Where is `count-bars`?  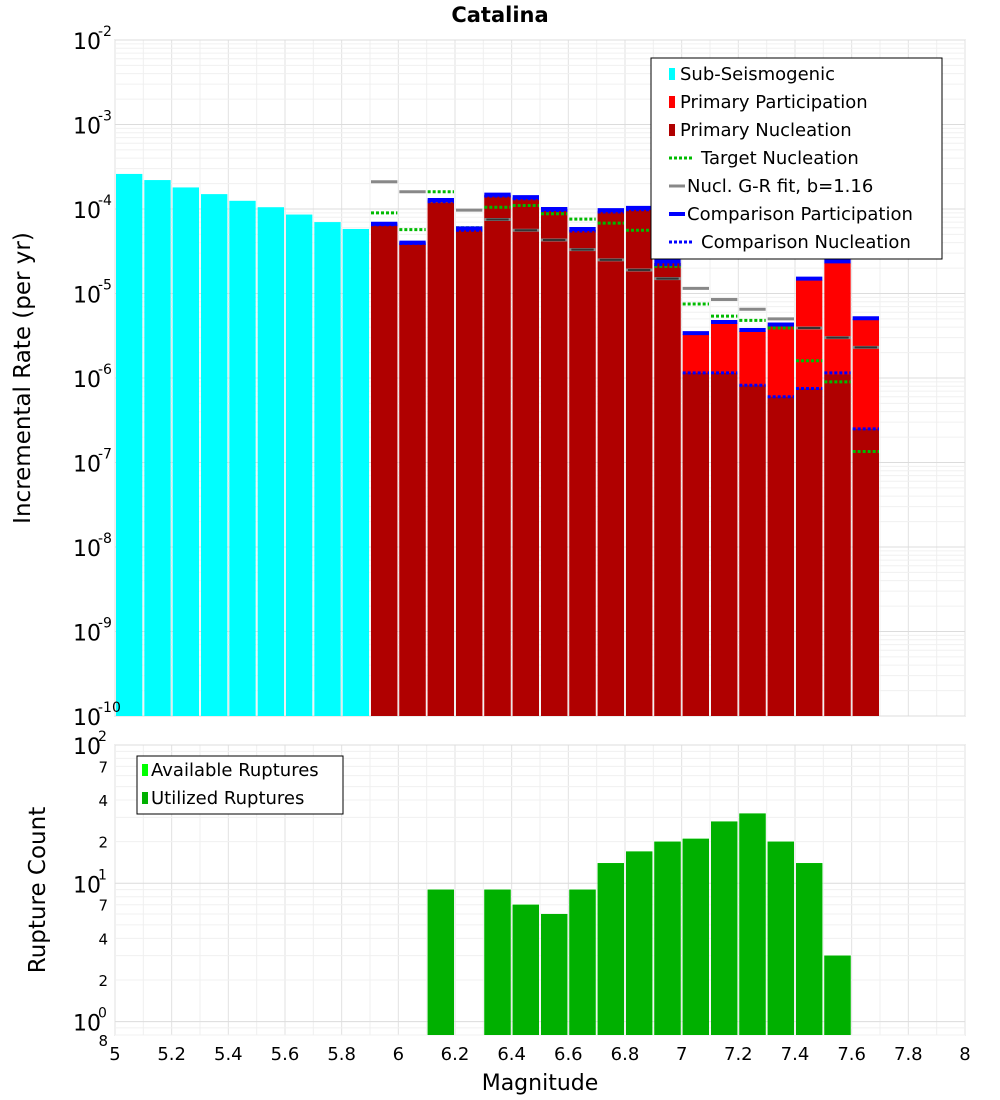 count-bars is located at coordinates (639, 924).